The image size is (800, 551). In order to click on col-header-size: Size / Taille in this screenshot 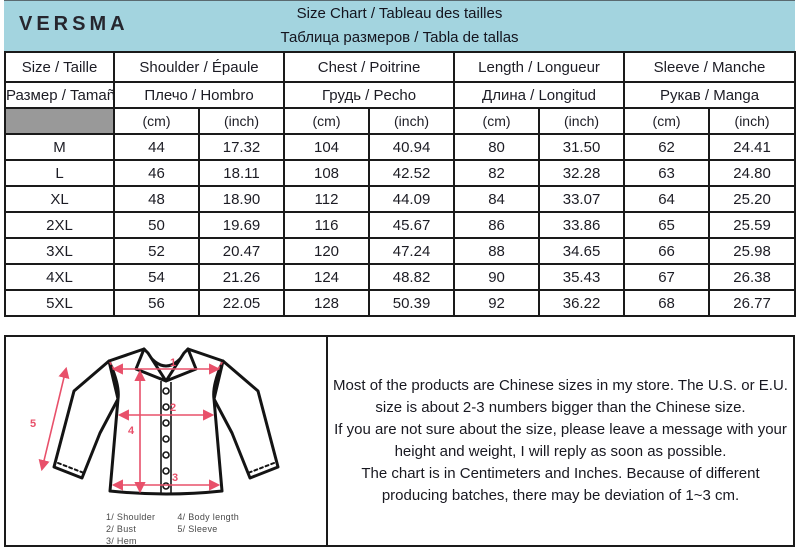, I will do `click(59, 67)`.